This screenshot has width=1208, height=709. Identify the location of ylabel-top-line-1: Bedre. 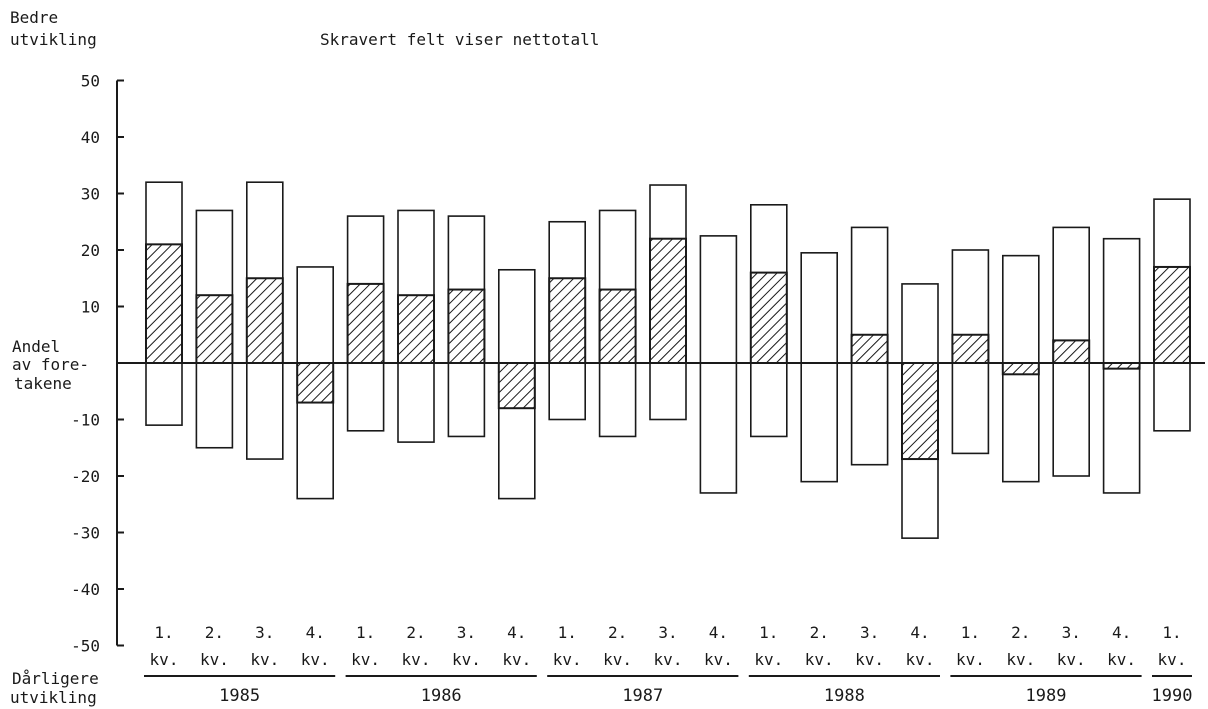
(34, 17).